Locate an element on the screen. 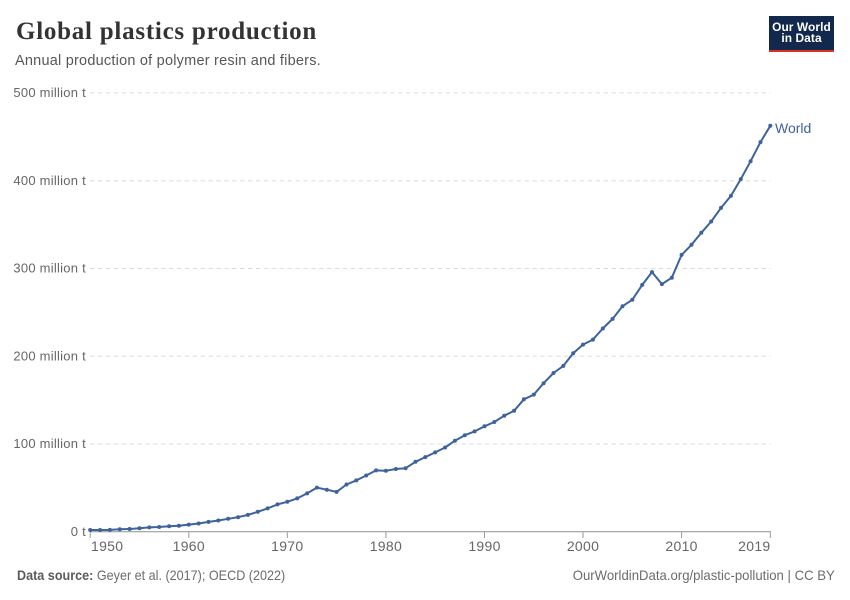  svg-text: 1960 is located at coordinates (189, 546).